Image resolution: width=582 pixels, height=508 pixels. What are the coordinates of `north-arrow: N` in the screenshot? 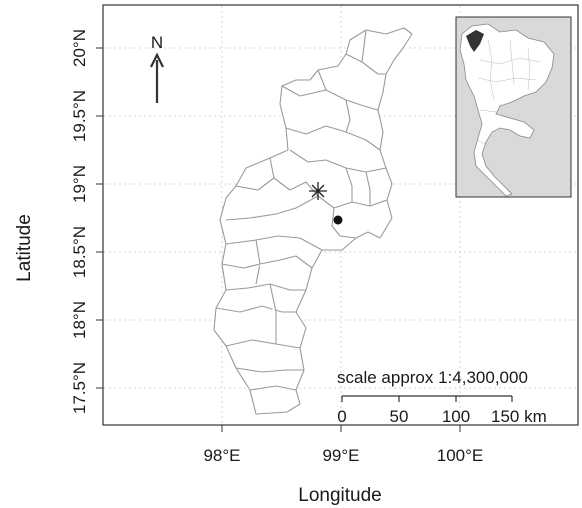 It's located at (157, 68).